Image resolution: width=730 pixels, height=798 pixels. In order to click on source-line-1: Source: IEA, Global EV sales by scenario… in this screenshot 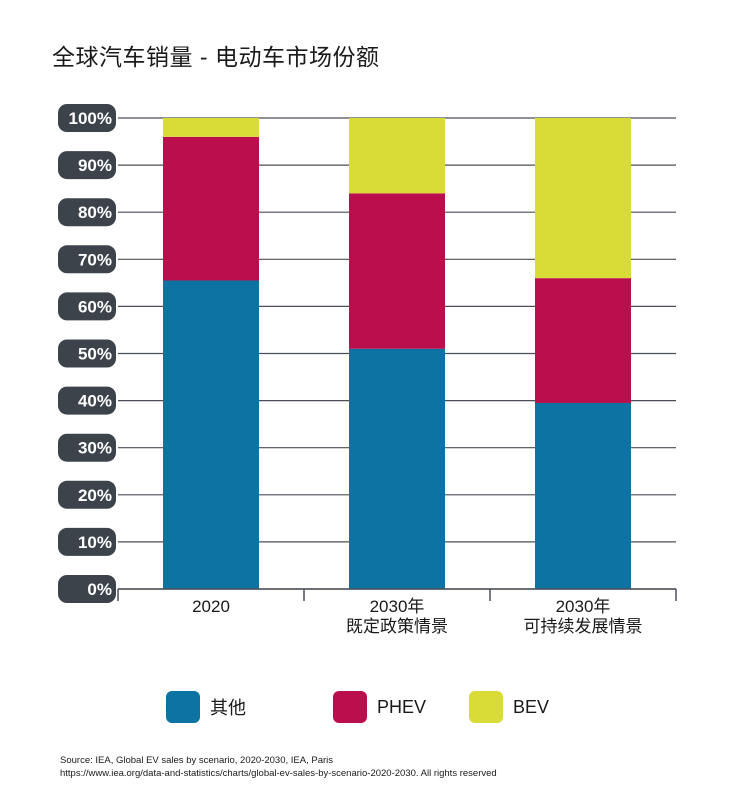, I will do `click(197, 760)`.